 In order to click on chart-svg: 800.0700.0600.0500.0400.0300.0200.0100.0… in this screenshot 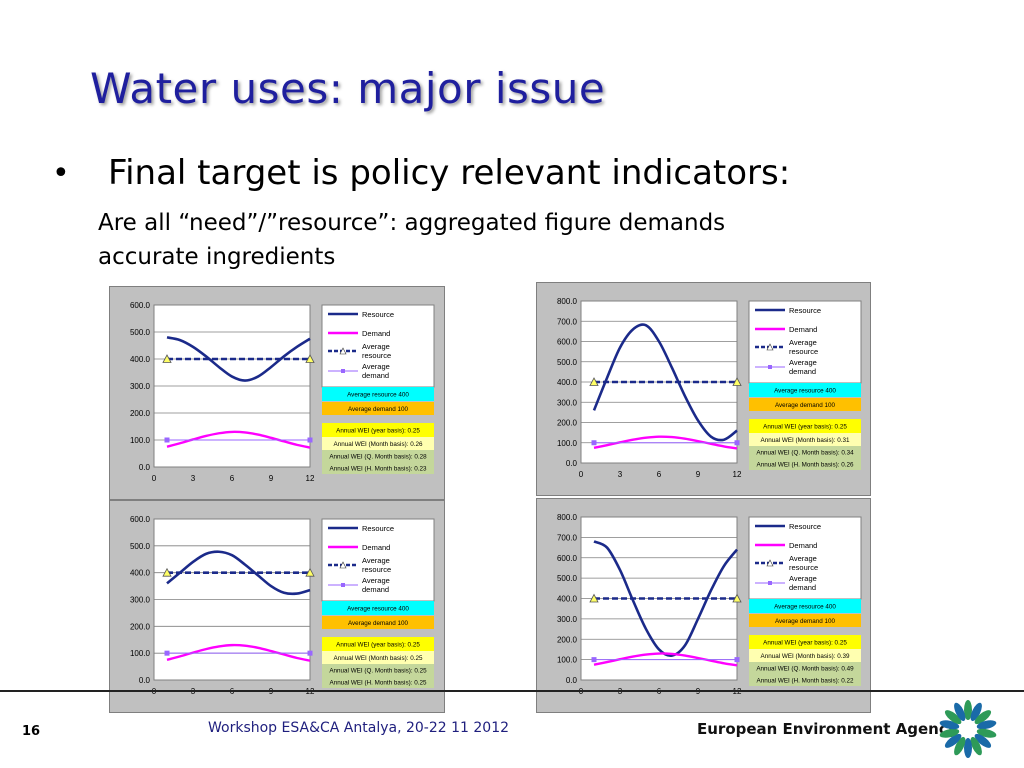, I will do `click(709, 388)`.